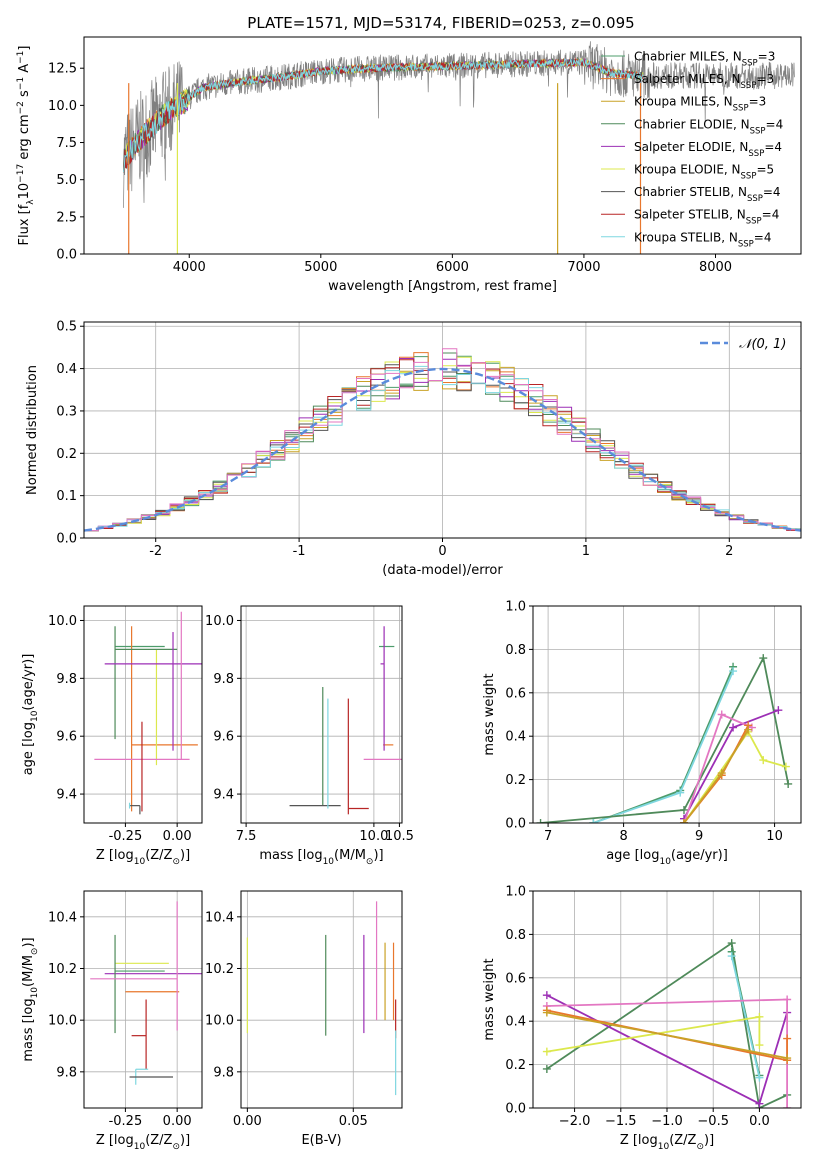 The height and width of the screenshot is (1170, 819). Describe the element at coordinates (729, 551) in the screenshot. I see `x-tick-label: 2` at that location.